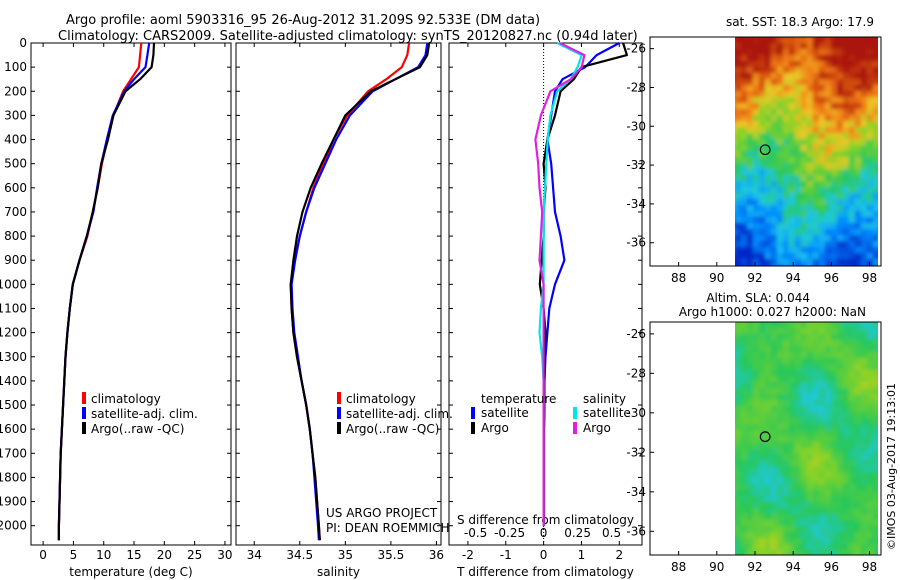 The image size is (900, 580). What do you see at coordinates (636, 531) in the screenshot?
I see `map-y-tick-label: -36` at bounding box center [636, 531].